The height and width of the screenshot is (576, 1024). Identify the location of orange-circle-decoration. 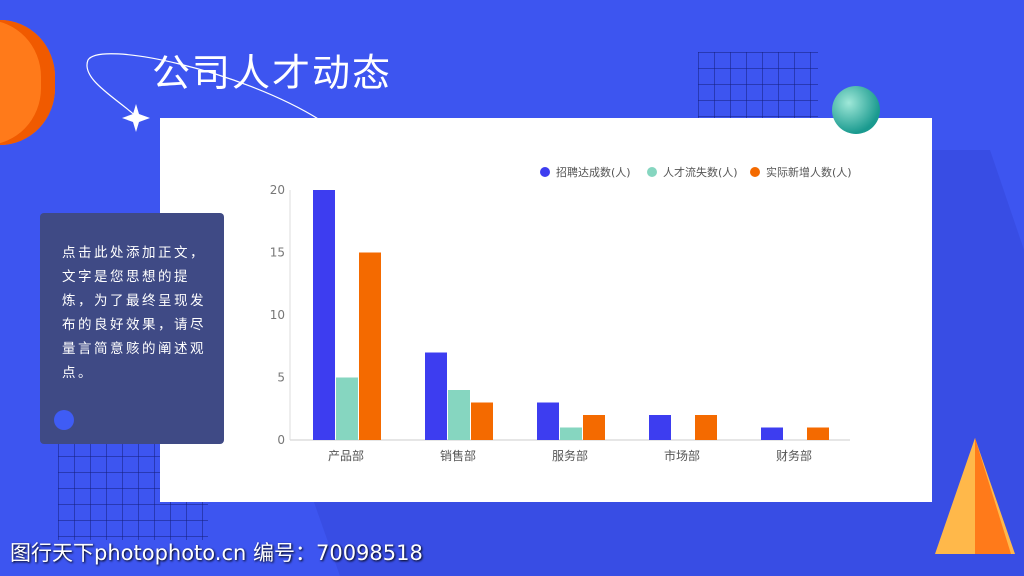
(27, 82).